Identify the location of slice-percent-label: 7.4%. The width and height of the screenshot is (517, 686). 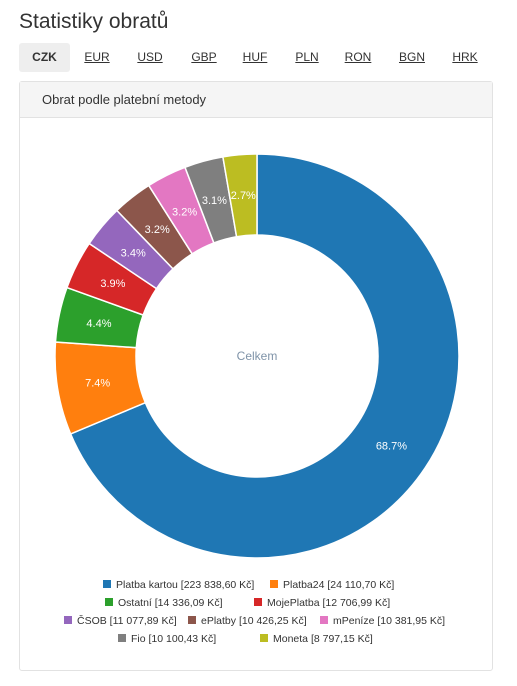
(97, 383).